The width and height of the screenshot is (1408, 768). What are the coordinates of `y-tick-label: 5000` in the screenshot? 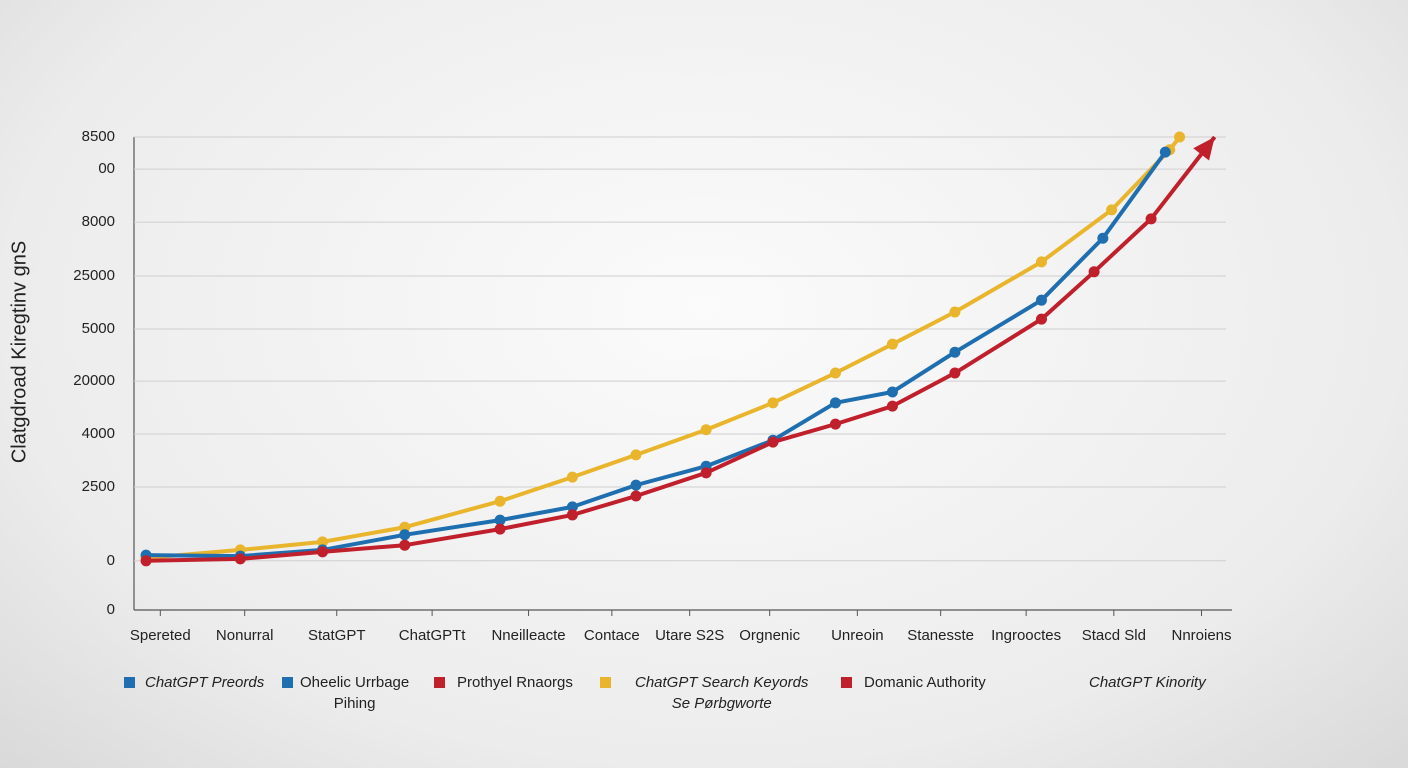 It's located at (98, 328).